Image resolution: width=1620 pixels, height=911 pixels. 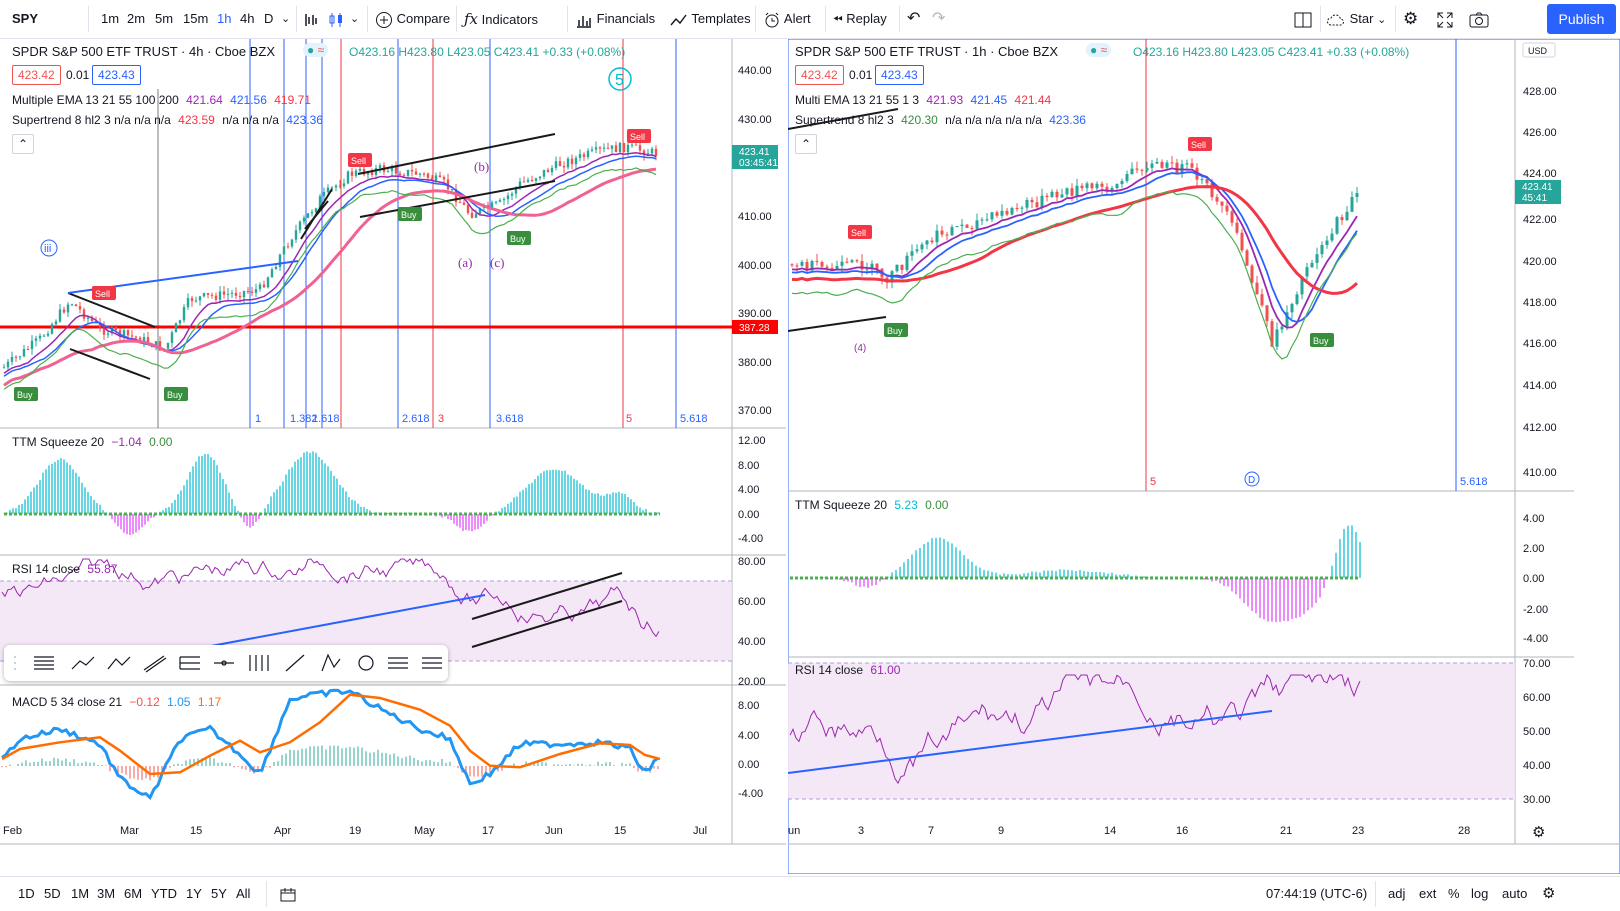 I want to click on interval-1m: 1m, so click(x=110, y=18).